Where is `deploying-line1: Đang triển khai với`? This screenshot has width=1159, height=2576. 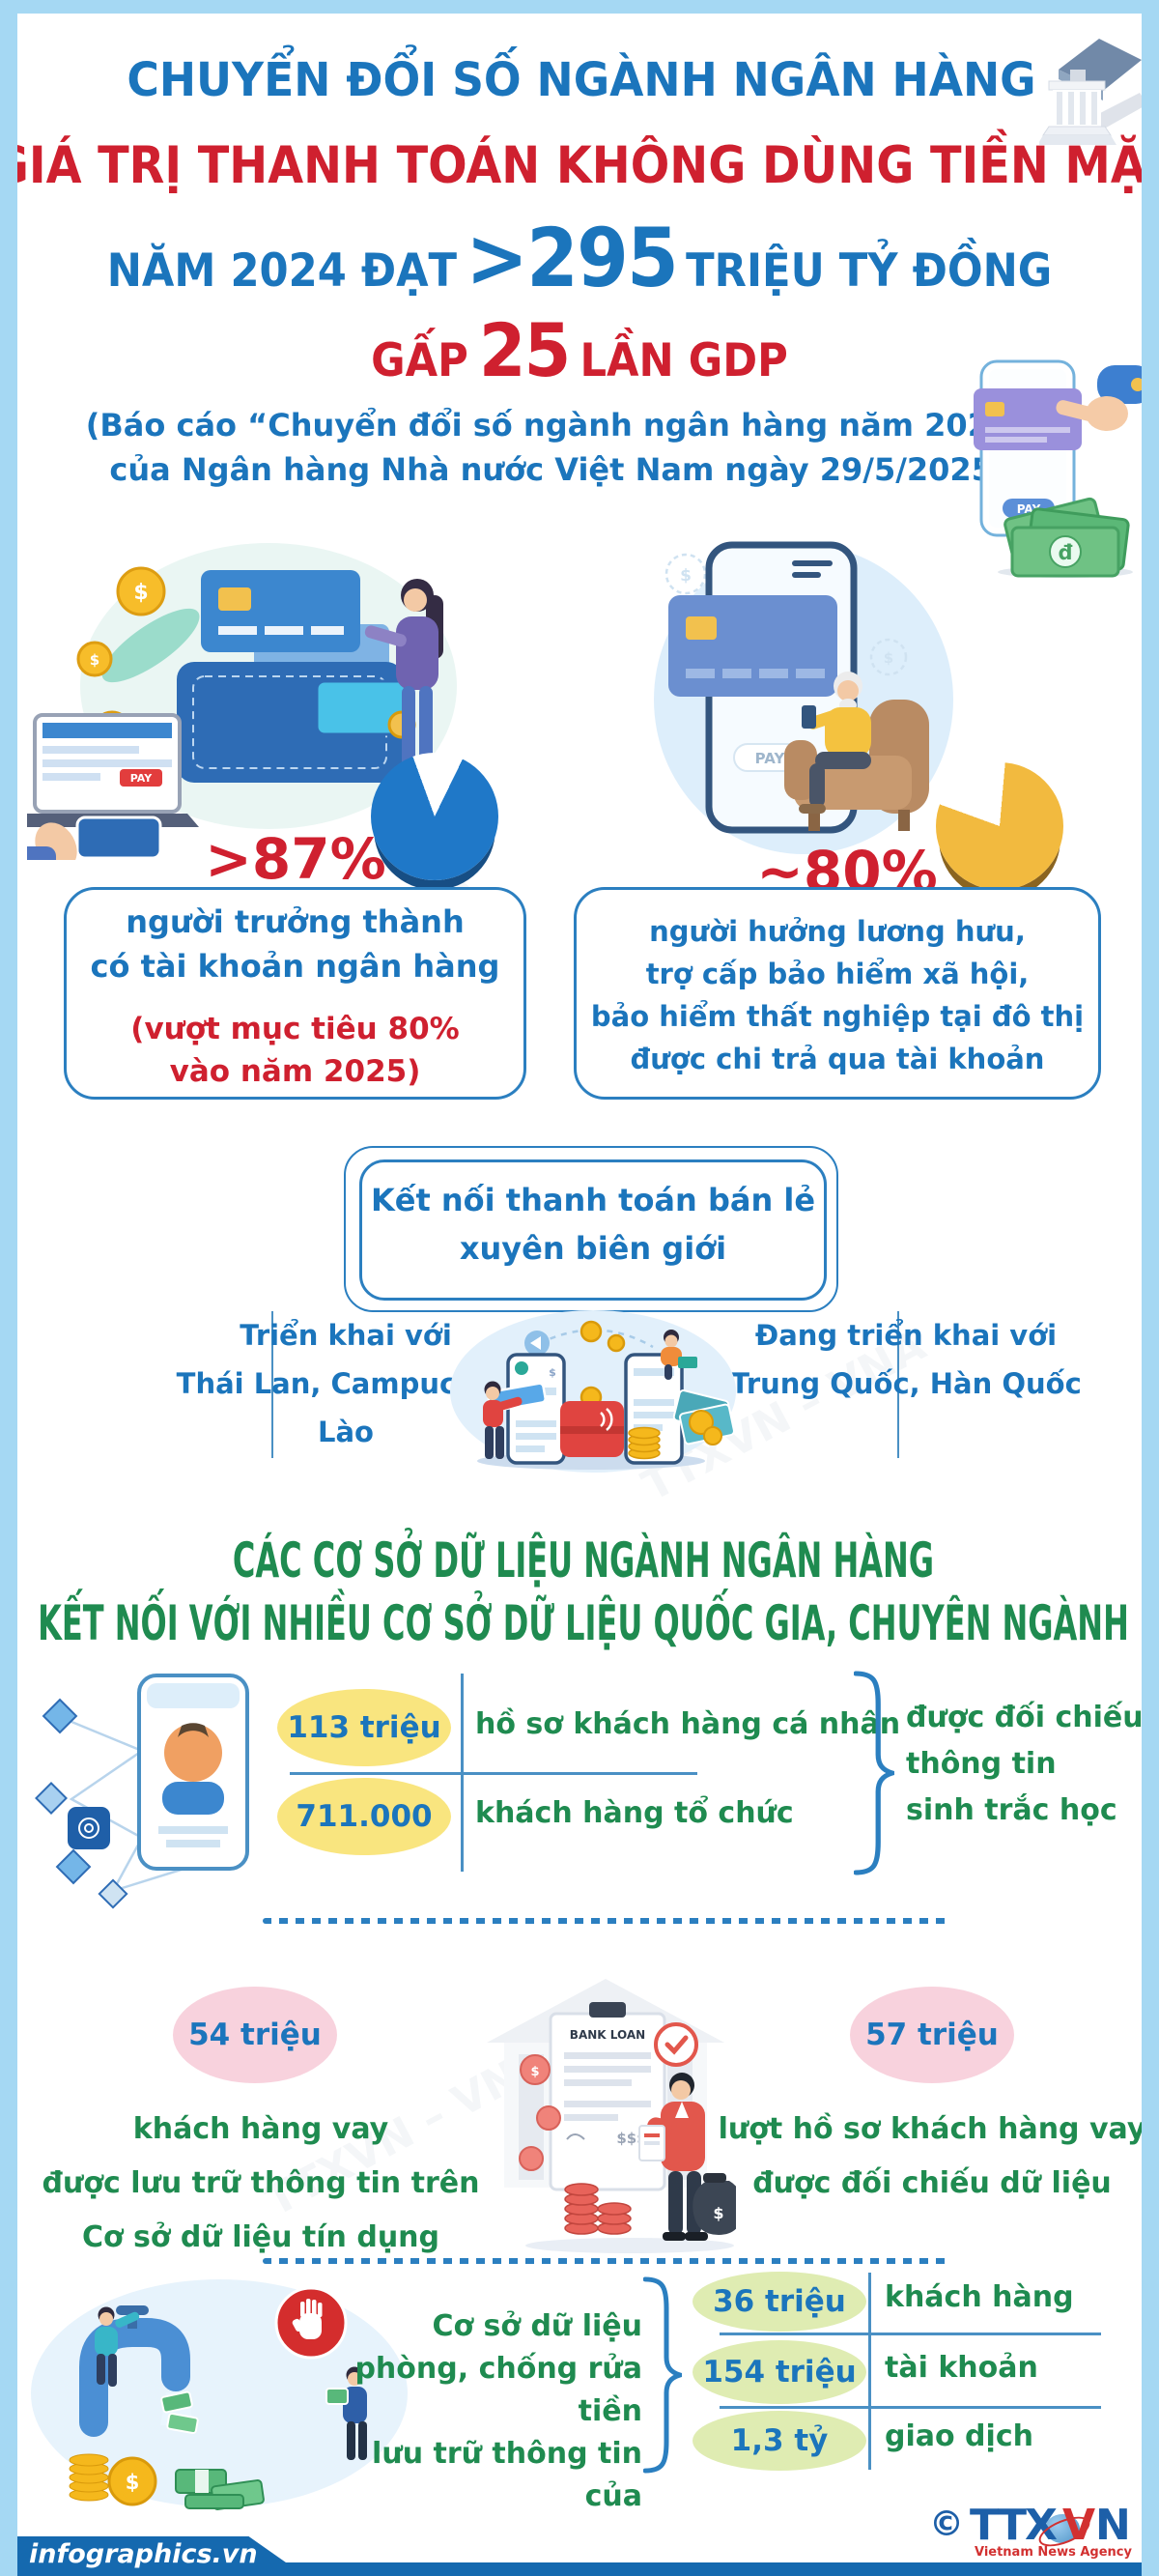 deploying-line1: Đang triển khai với is located at coordinates (906, 1336).